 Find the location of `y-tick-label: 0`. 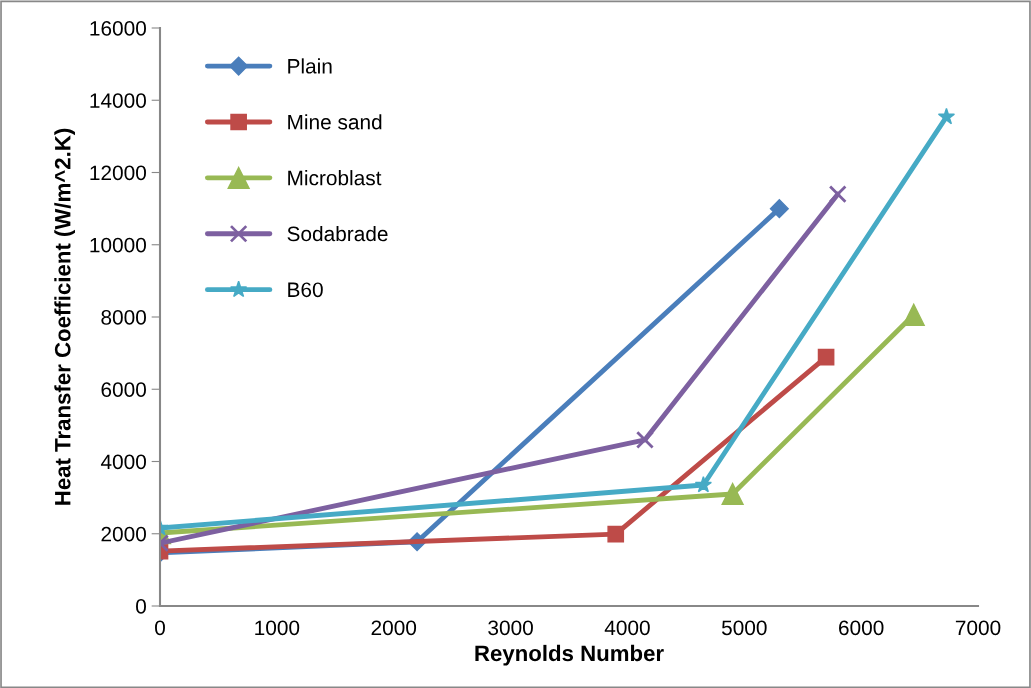

y-tick-label: 0 is located at coordinates (141, 606).